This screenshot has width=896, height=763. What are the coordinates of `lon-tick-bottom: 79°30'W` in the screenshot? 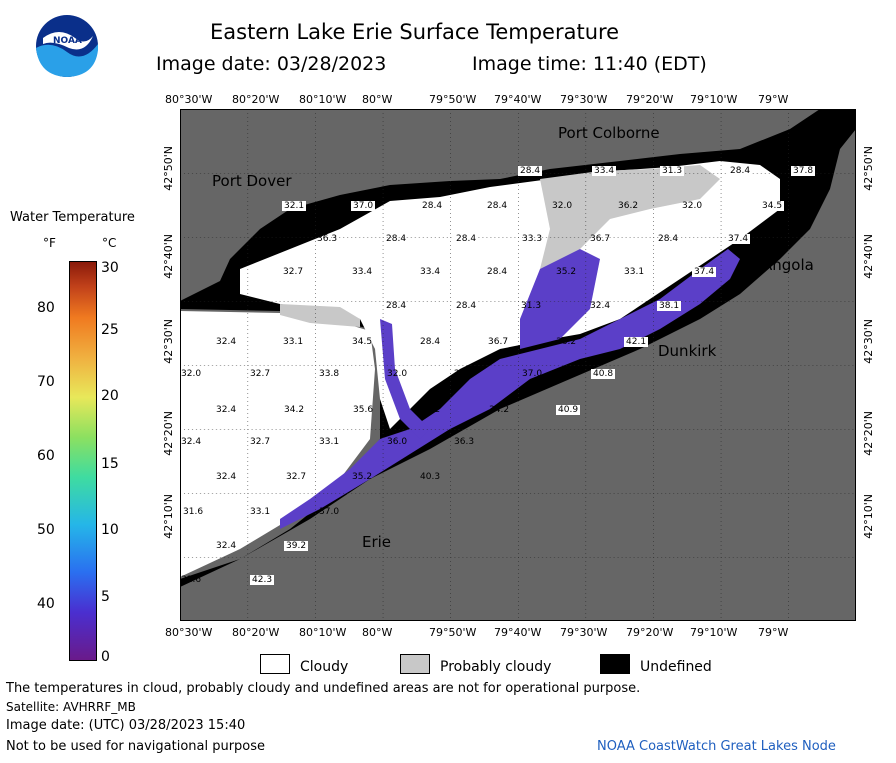 It's located at (584, 632).